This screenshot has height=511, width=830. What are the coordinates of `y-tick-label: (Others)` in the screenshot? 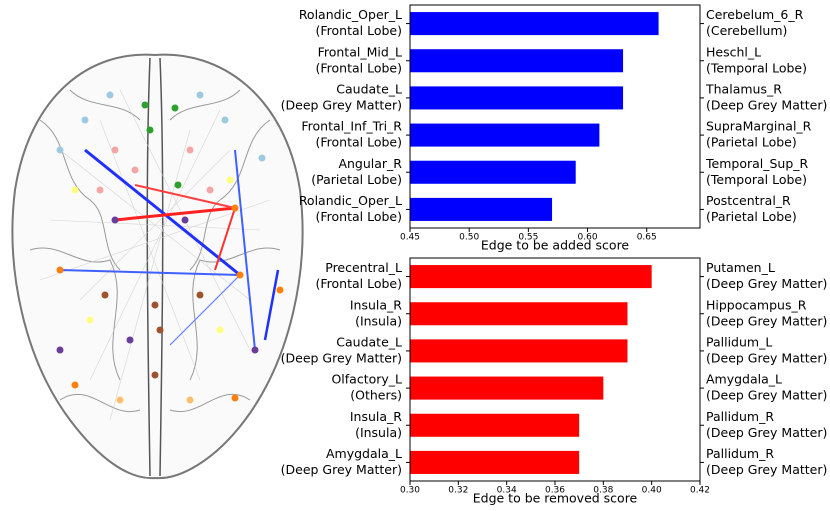 It's located at (376, 395).